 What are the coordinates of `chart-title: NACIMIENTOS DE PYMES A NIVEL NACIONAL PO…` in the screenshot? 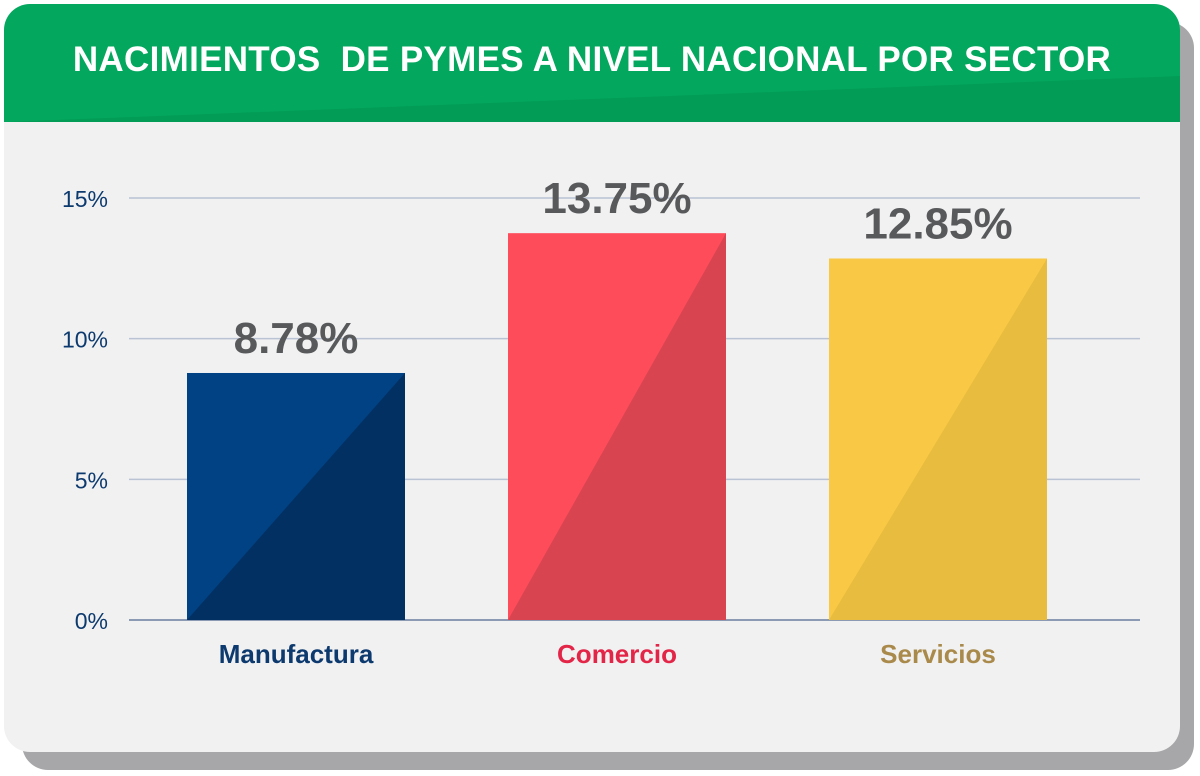 It's located at (592, 59).